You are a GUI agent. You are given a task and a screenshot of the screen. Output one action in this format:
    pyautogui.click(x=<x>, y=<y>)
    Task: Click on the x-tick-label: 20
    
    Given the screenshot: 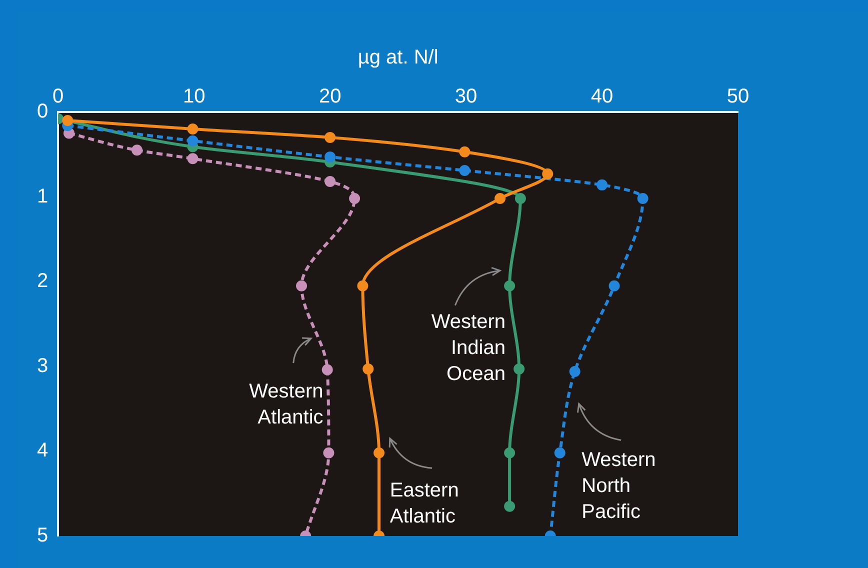 What is the action you would take?
    pyautogui.click(x=330, y=97)
    